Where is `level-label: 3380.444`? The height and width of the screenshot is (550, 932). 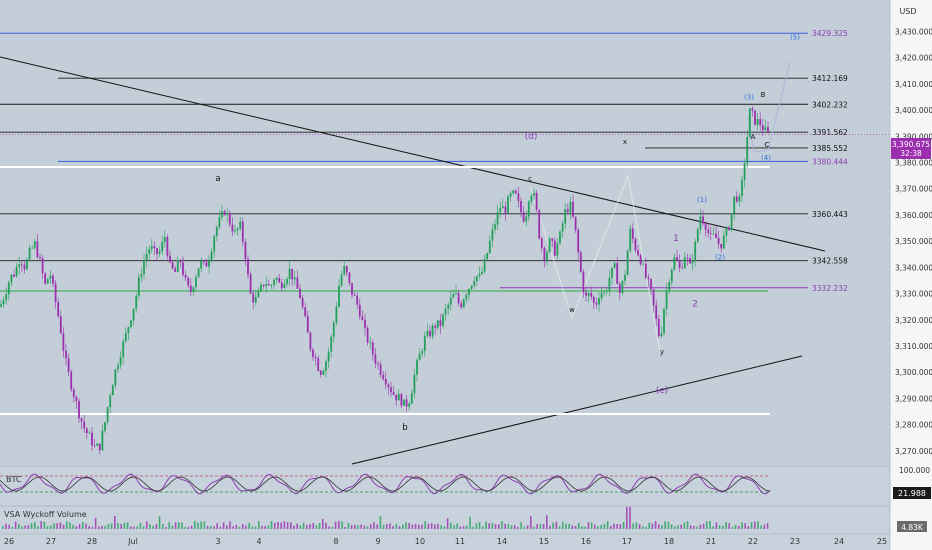
level-label: 3380.444 is located at coordinates (830, 161).